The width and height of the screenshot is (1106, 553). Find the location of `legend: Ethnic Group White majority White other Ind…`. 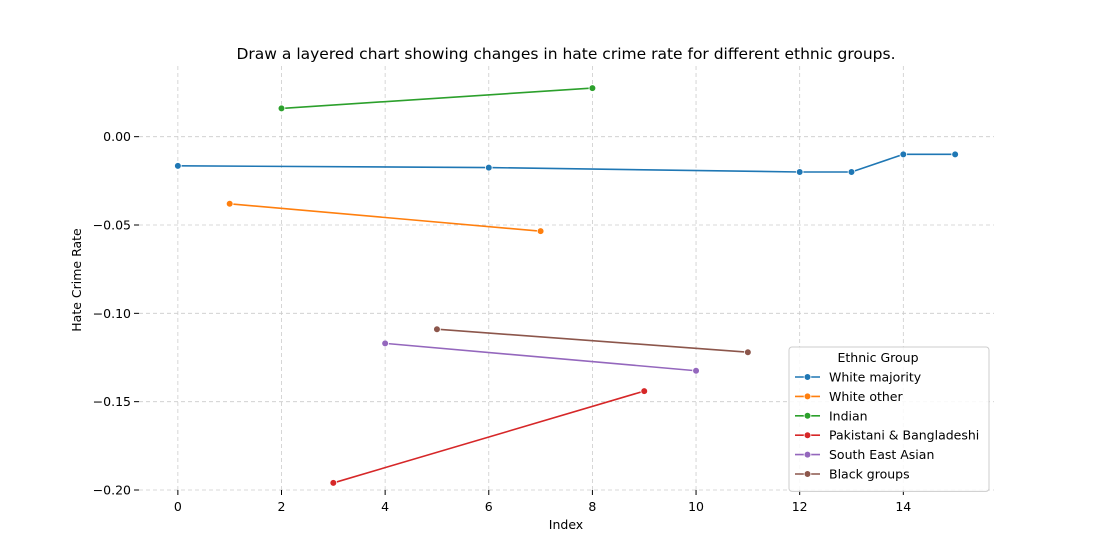

legend: Ethnic Group White majority White other Ind… is located at coordinates (889, 419).